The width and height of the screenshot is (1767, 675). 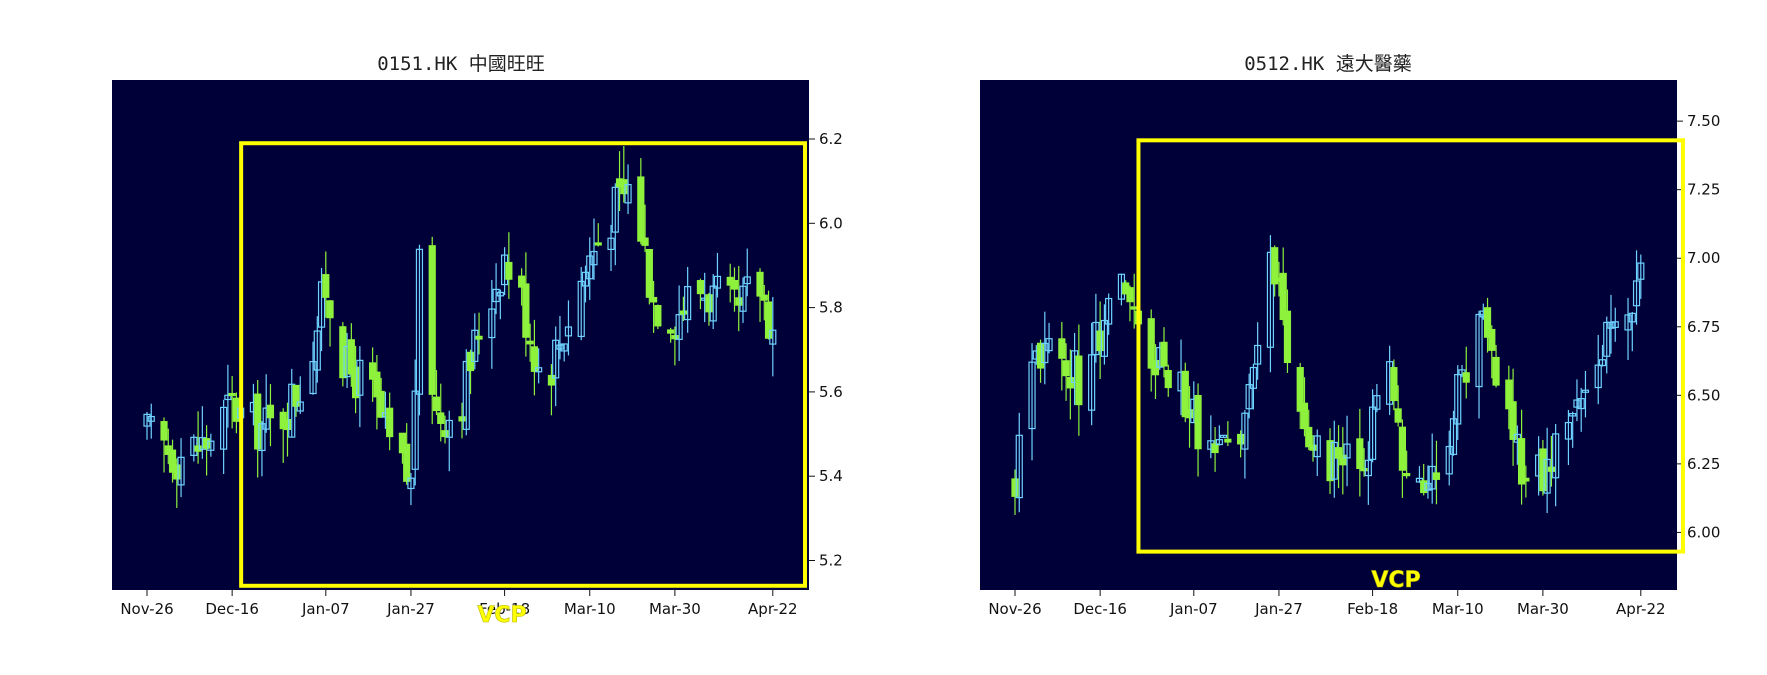 What do you see at coordinates (1703, 121) in the screenshot?
I see `y-tick-label: 7.50` at bounding box center [1703, 121].